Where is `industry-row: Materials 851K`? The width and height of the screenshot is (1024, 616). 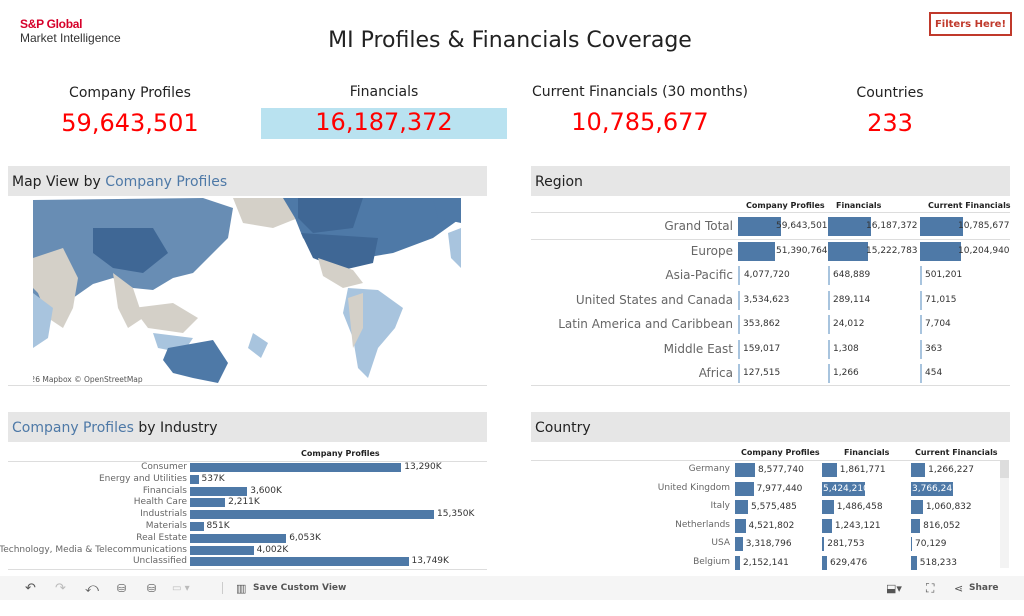 industry-row: Materials 851K is located at coordinates (247, 526).